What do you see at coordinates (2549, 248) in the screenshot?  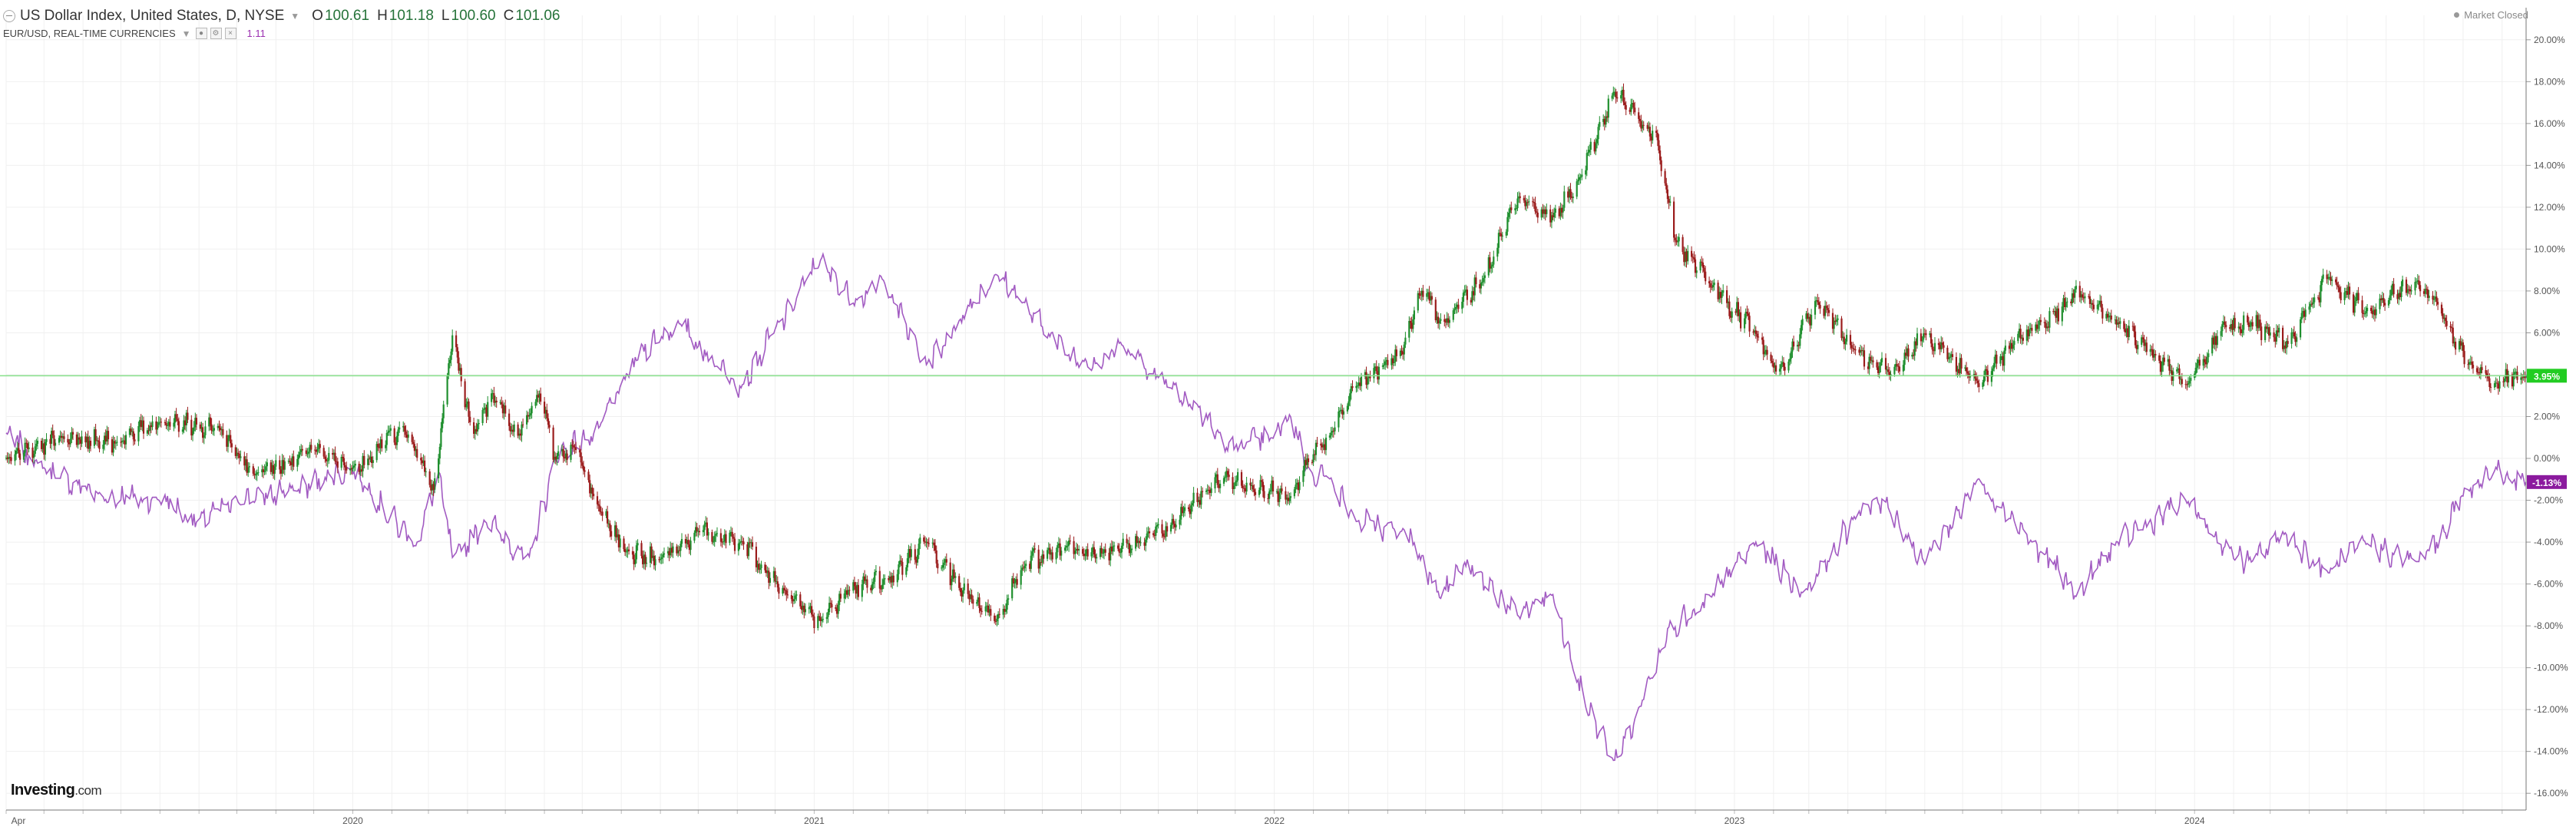 I see `y-tick-label: 10.00%` at bounding box center [2549, 248].